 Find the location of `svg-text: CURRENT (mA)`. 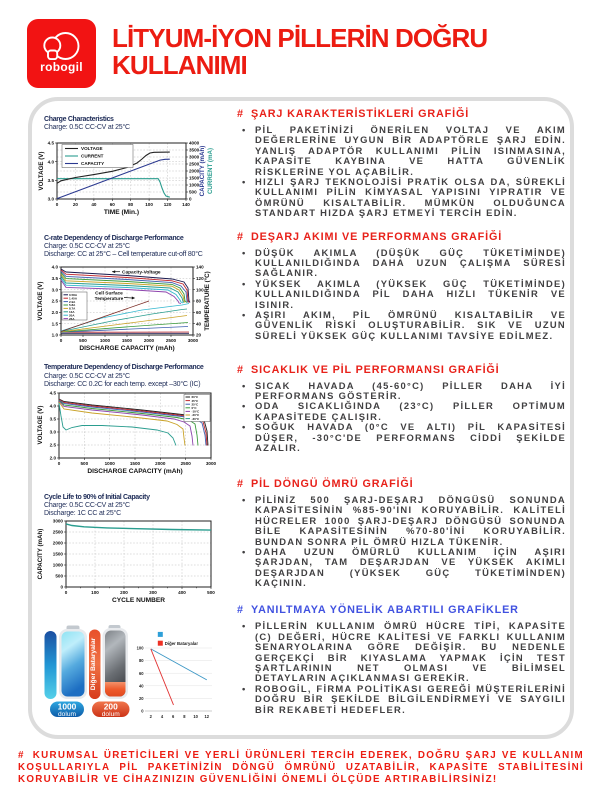

svg-text: CURRENT (mA) is located at coordinates (210, 171).